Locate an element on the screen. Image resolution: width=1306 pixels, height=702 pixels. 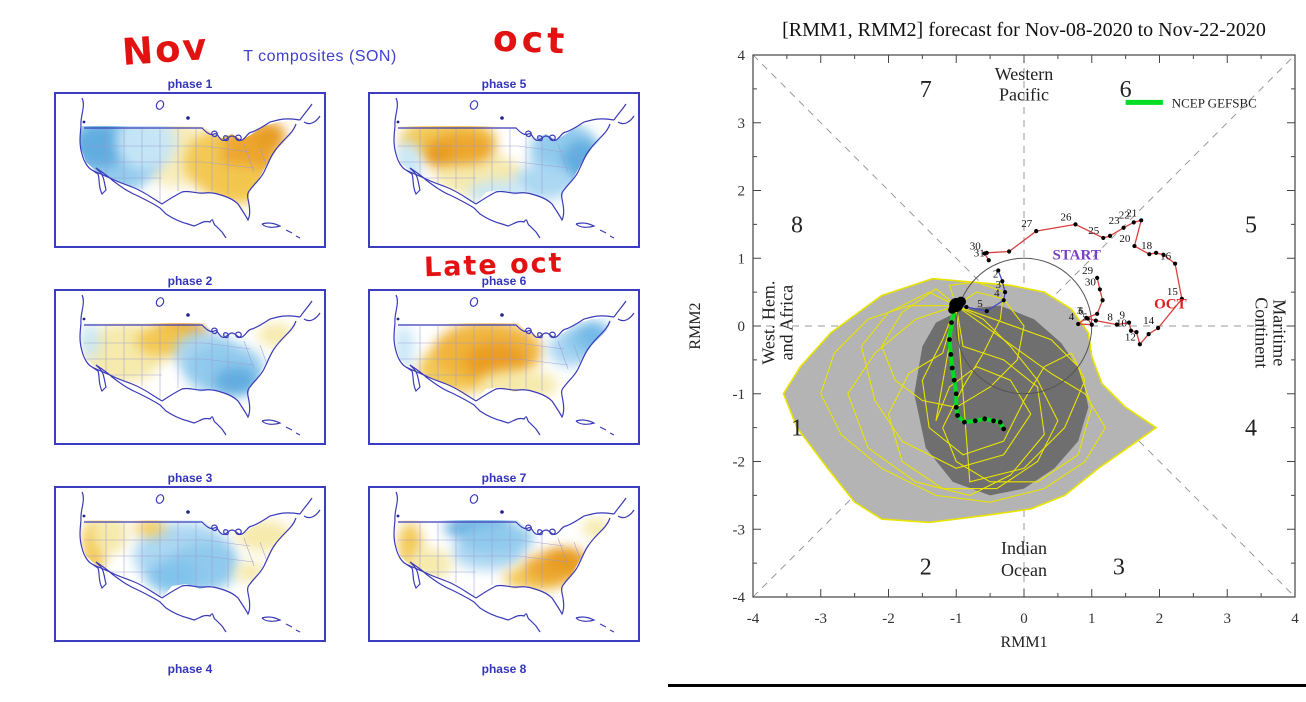
y-axis-label: RMM2 is located at coordinates (695, 325).